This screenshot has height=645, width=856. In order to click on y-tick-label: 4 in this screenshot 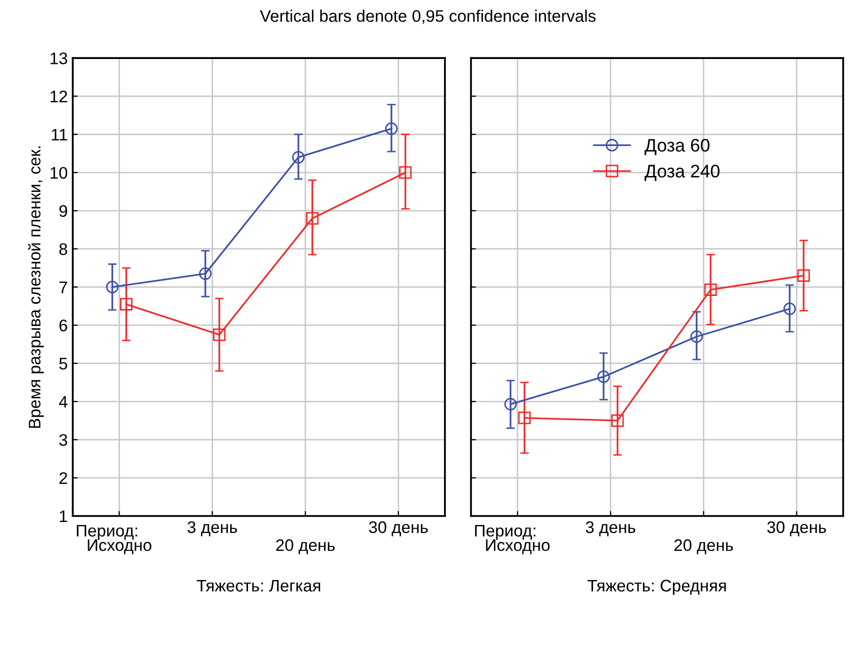, I will do `click(63, 402)`.